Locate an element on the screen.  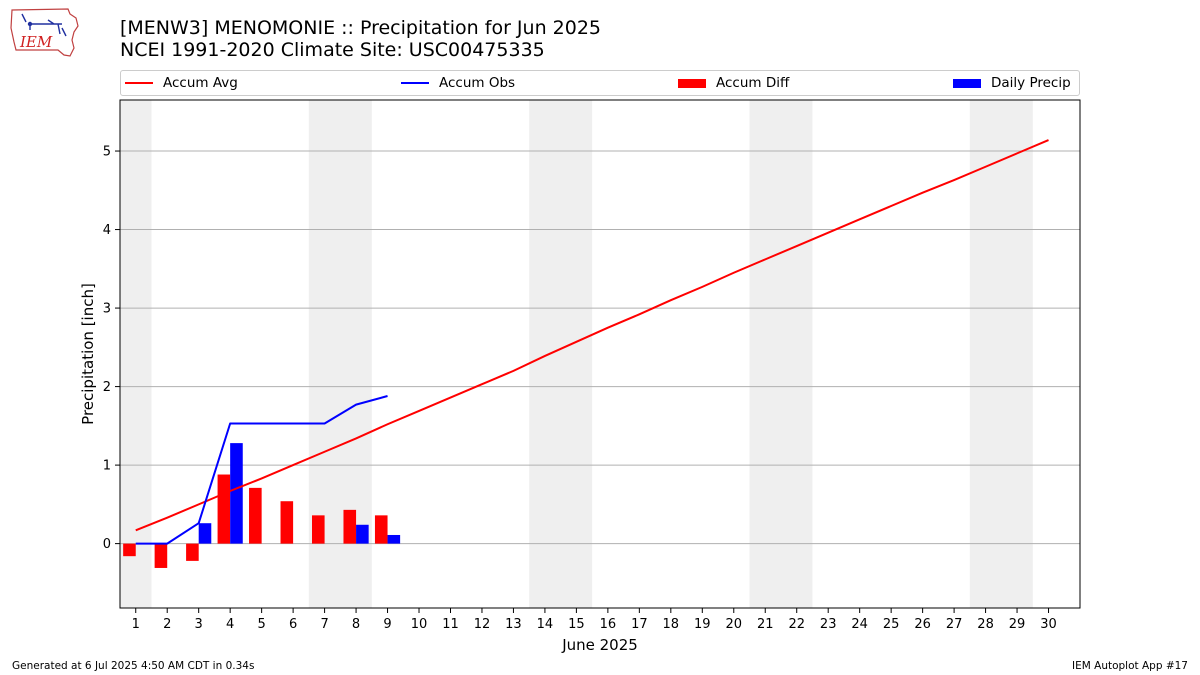
xtick-label-29: 29 is located at coordinates (1017, 624).